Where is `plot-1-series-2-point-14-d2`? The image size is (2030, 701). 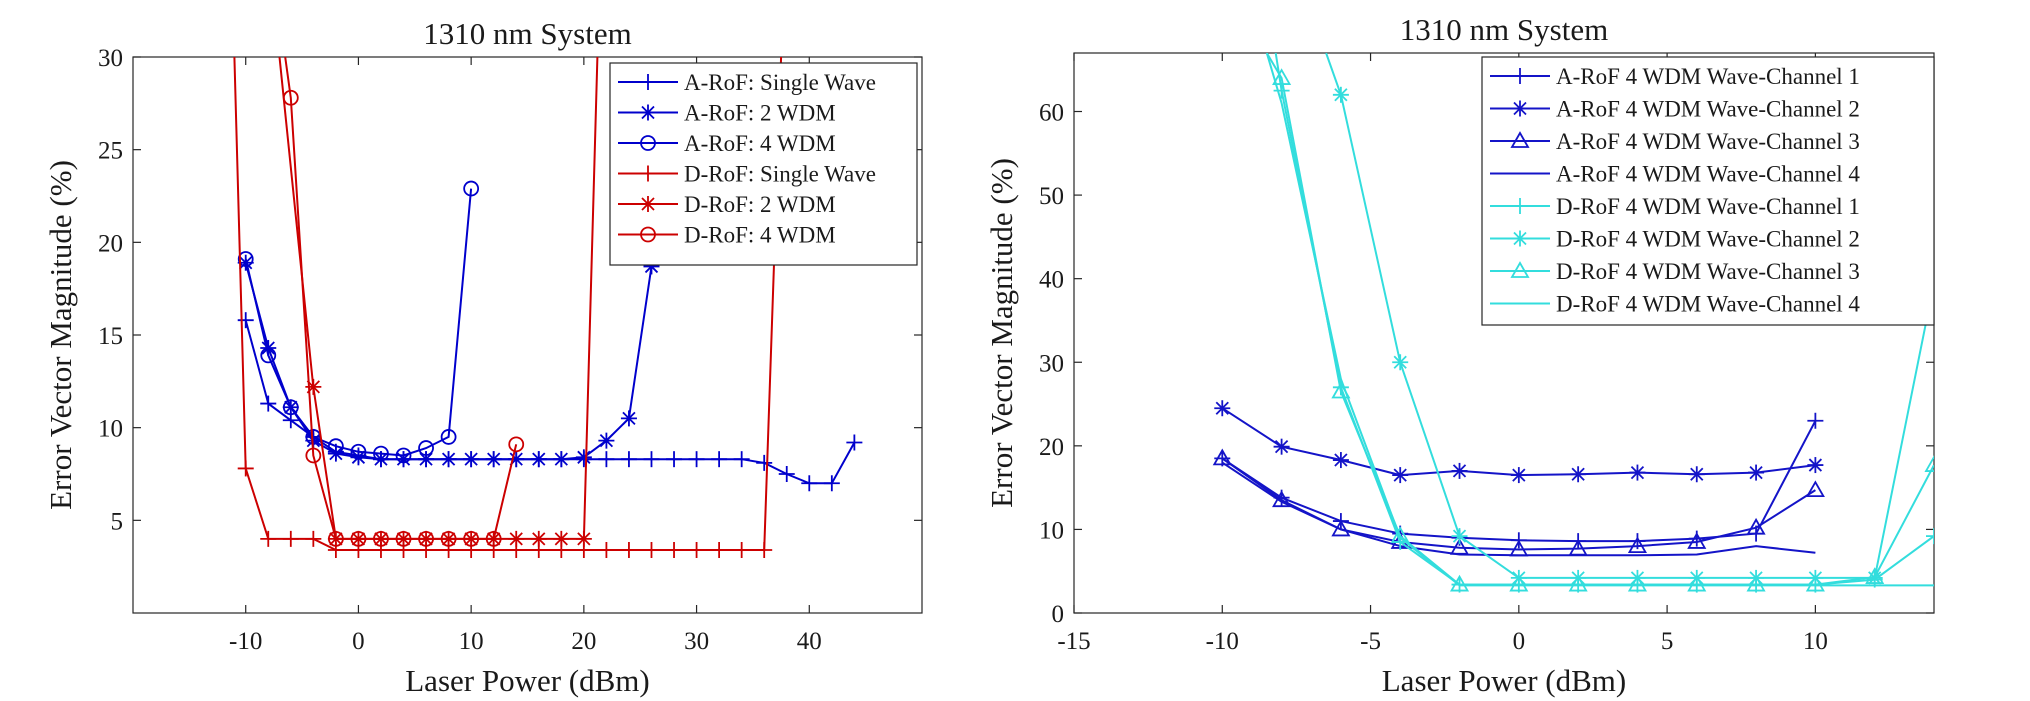
plot-1-series-2-point-14-d2 is located at coordinates (539, 459).